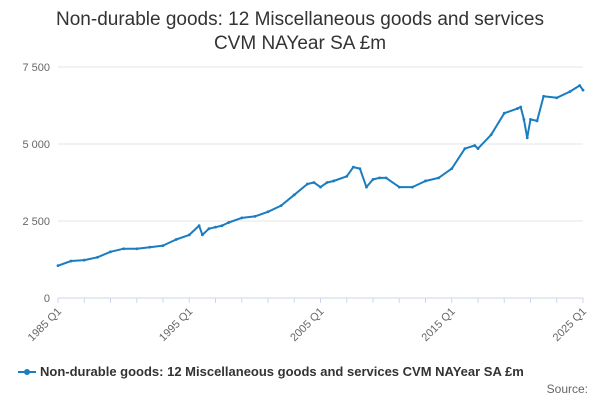  What do you see at coordinates (36, 222) in the screenshot?
I see `y-tick-label: 2 500` at bounding box center [36, 222].